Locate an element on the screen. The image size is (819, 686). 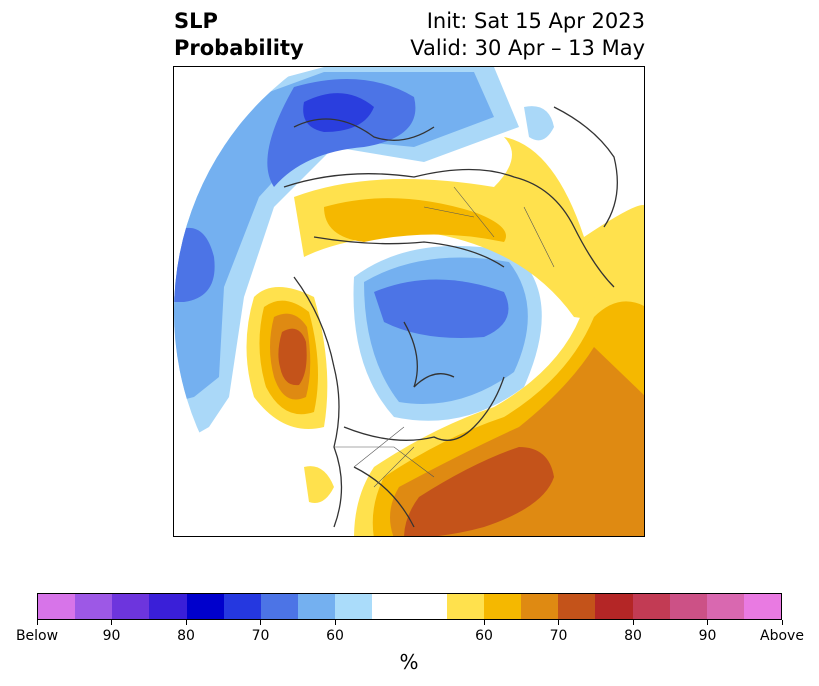
region-above-50-california is located at coordinates (319, 484).